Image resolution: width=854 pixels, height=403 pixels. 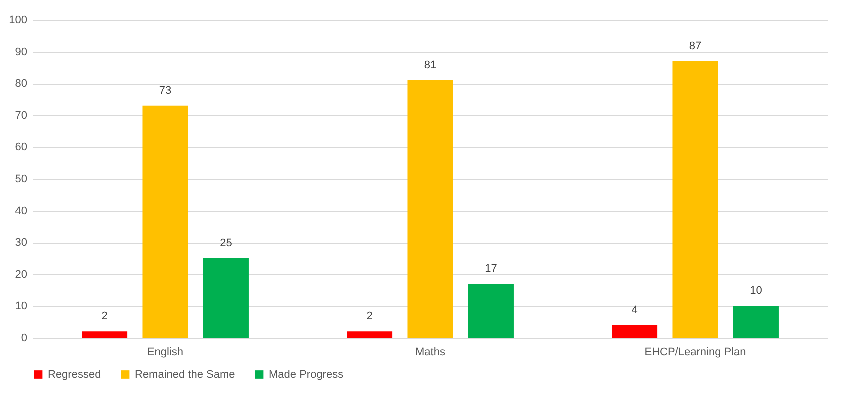 I want to click on y-tick-label: 90, so click(x=21, y=52).